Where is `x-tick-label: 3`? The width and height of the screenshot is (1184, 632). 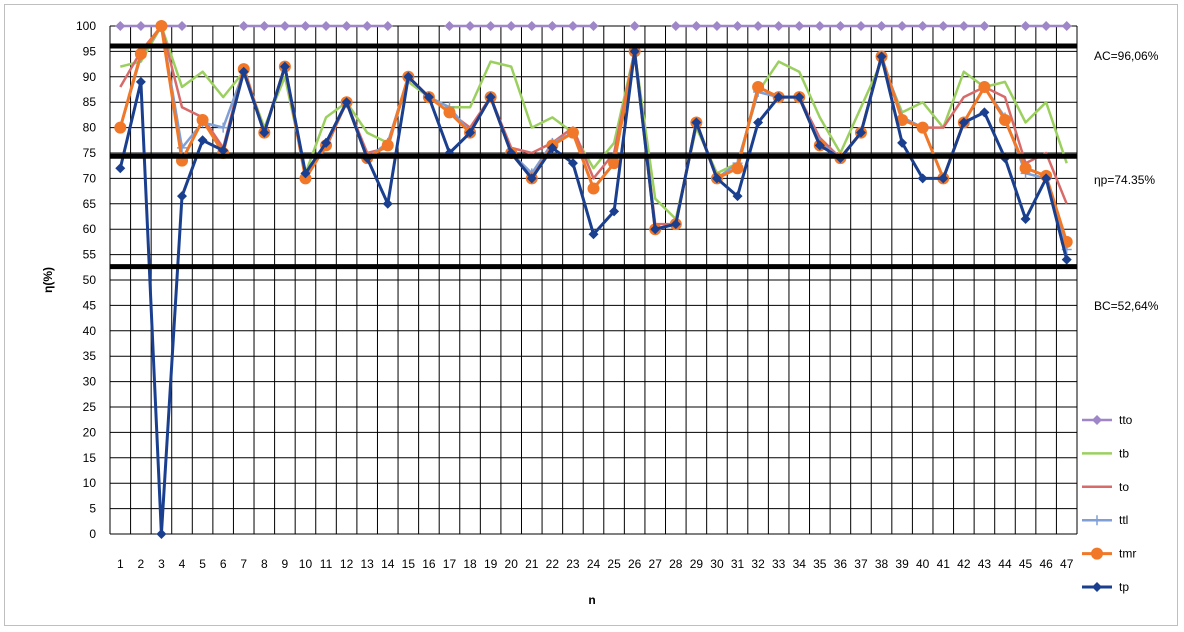
x-tick-label: 3 is located at coordinates (161, 564).